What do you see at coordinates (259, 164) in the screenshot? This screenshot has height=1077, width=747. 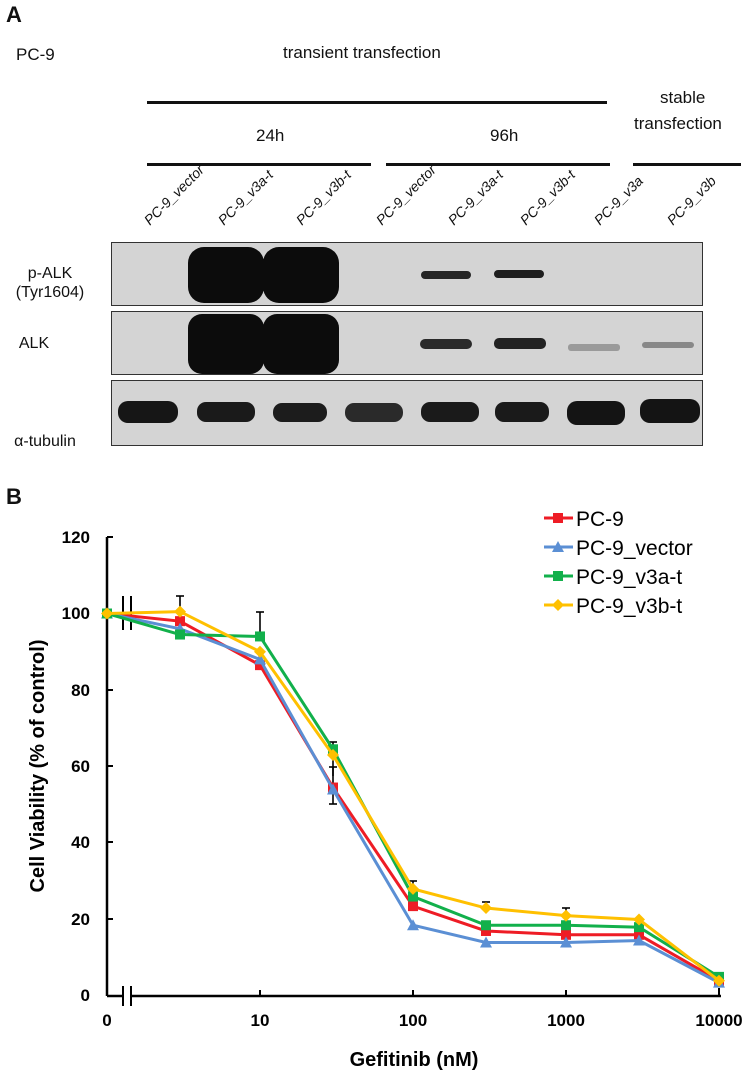 I see `rule-24h` at bounding box center [259, 164].